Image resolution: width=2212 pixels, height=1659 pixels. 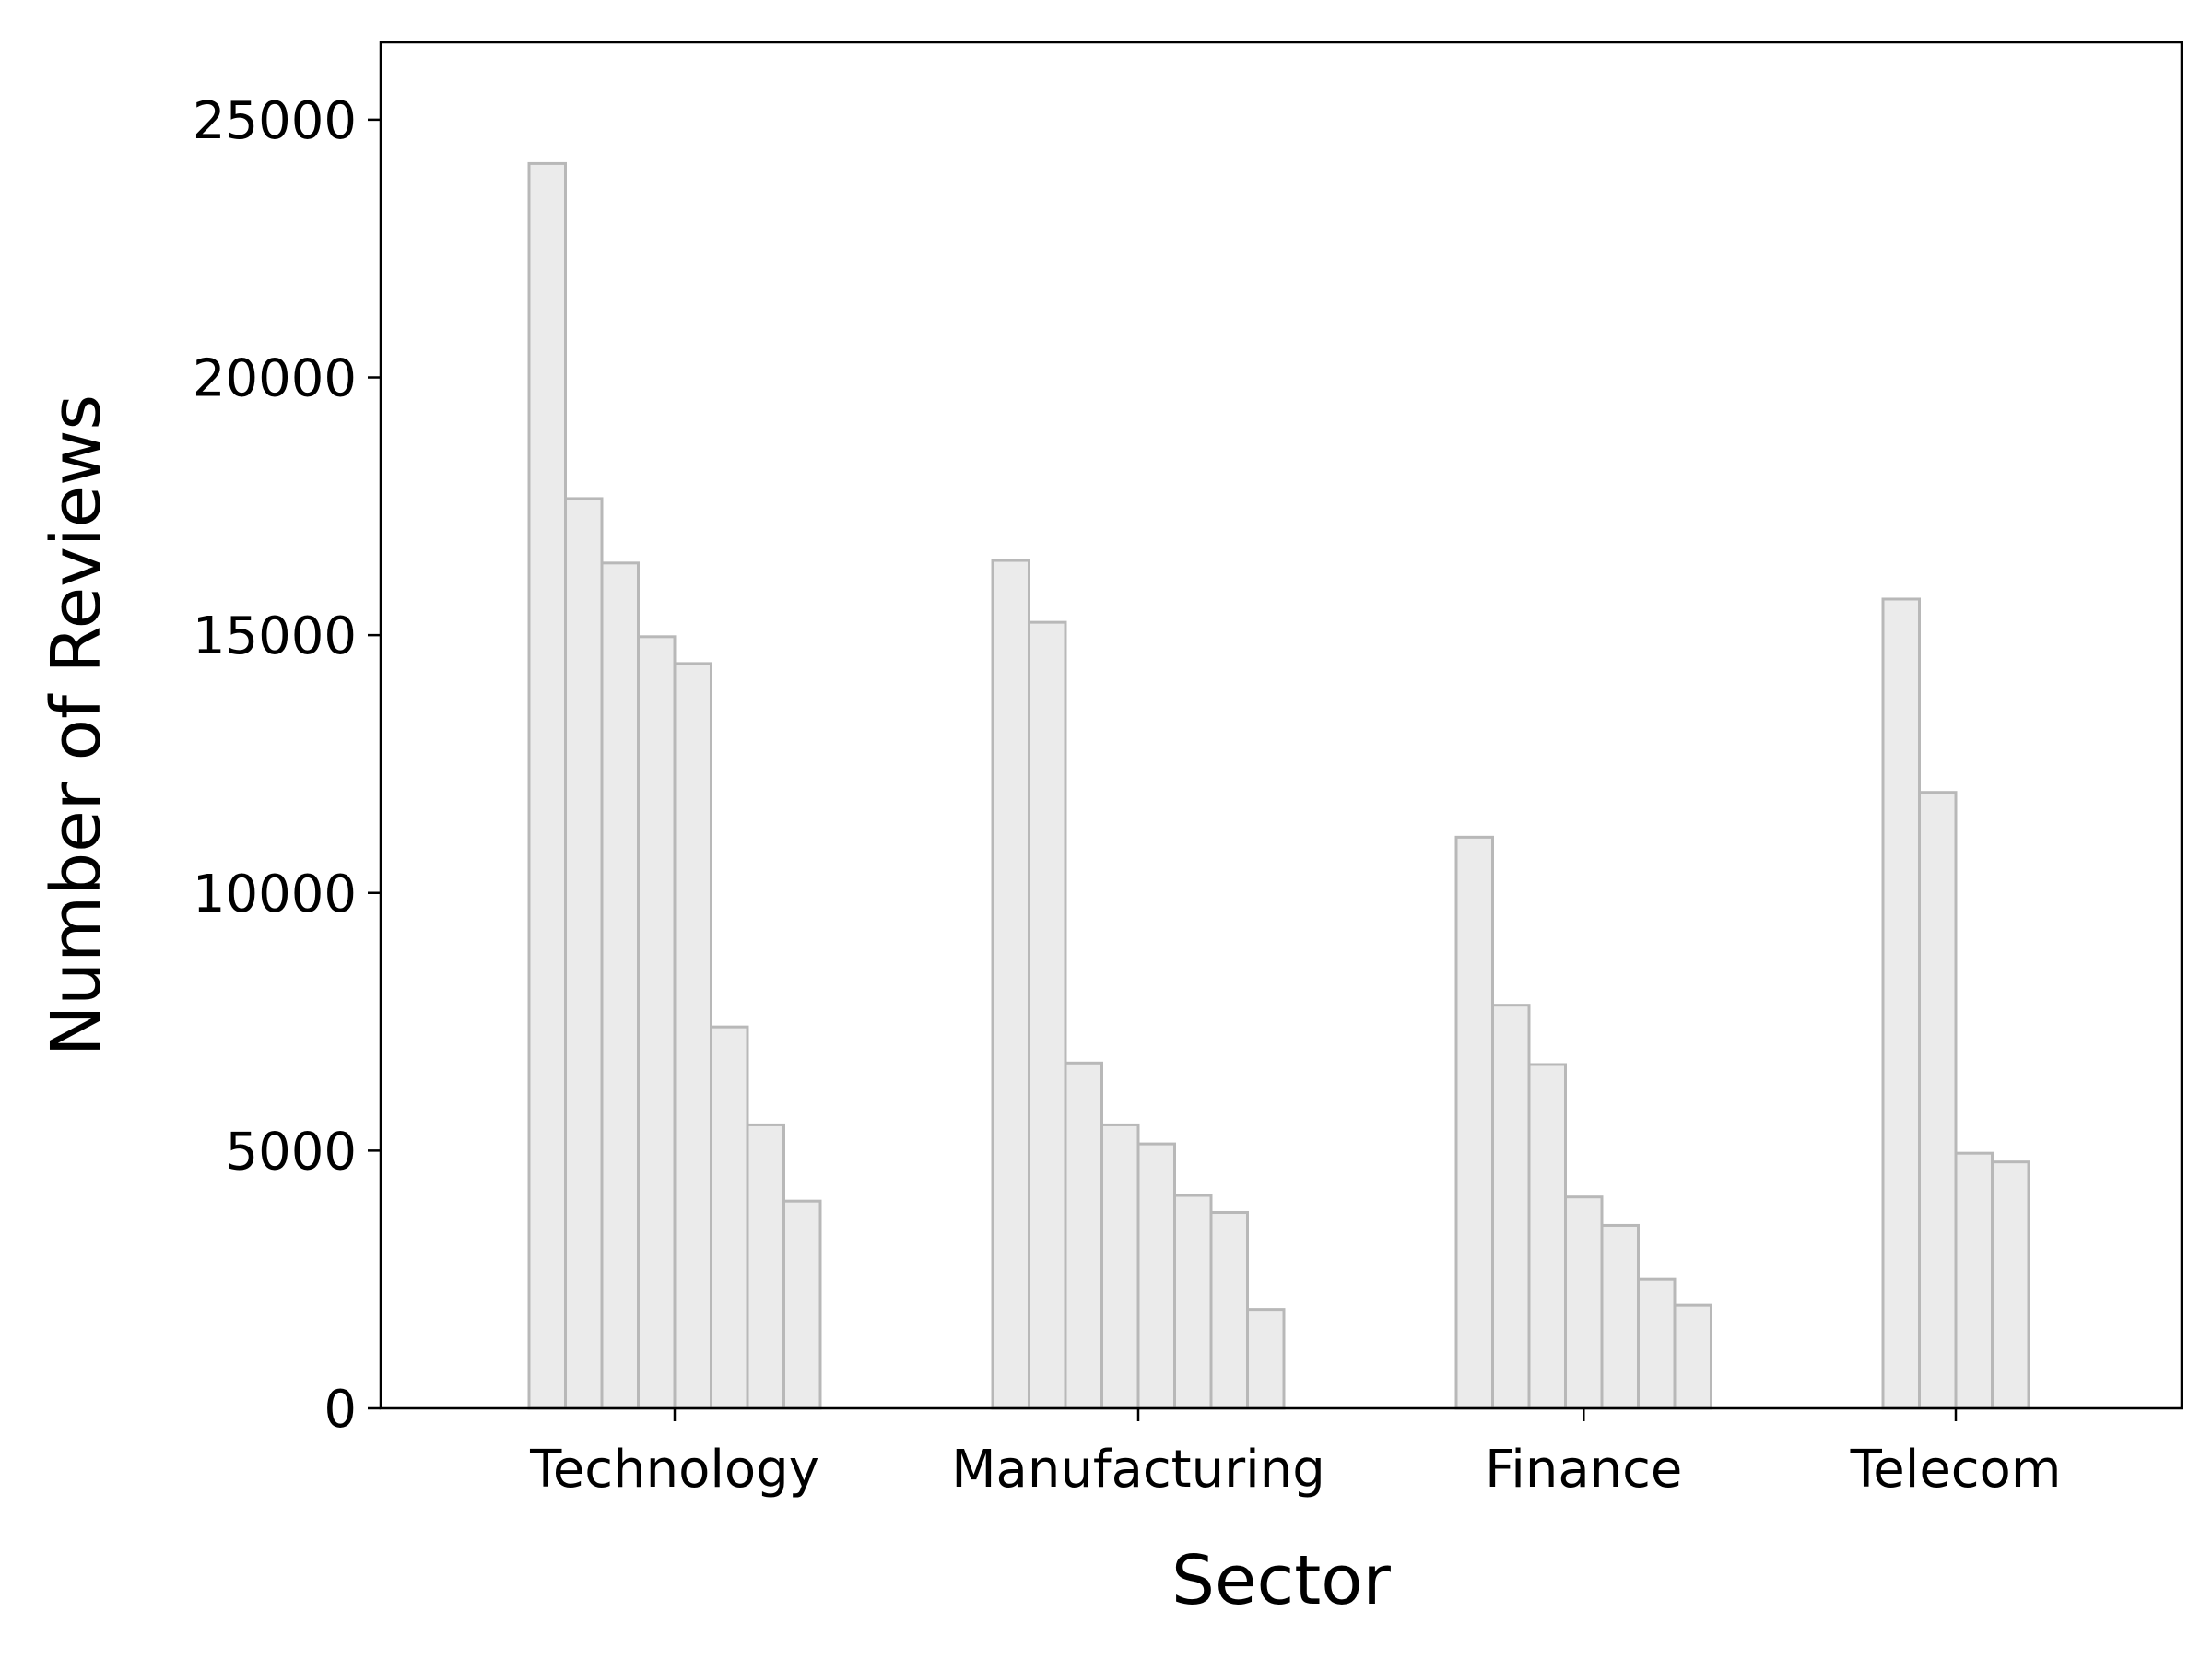 I want to click on y-tick-label: 15000, so click(x=275, y=636).